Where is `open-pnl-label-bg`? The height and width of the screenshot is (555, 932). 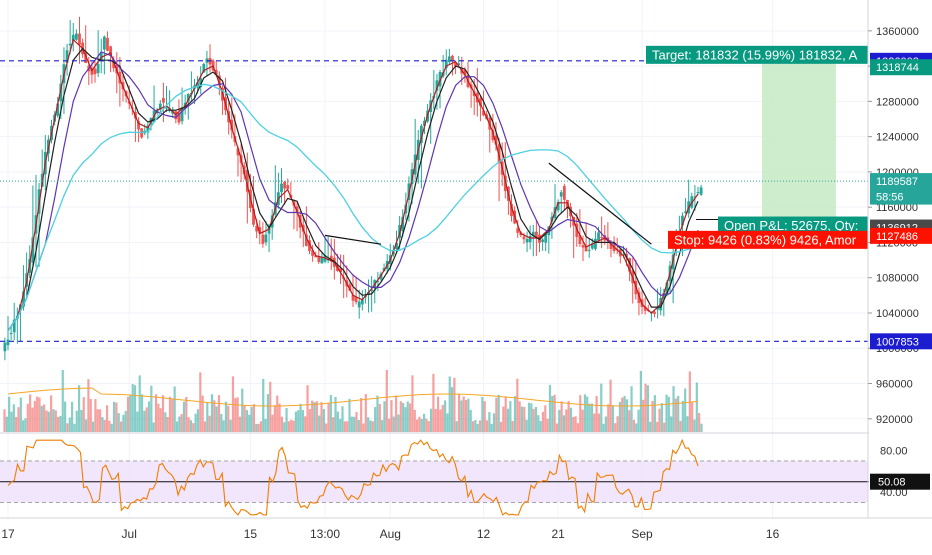
open-pnl-label-bg is located at coordinates (793, 225).